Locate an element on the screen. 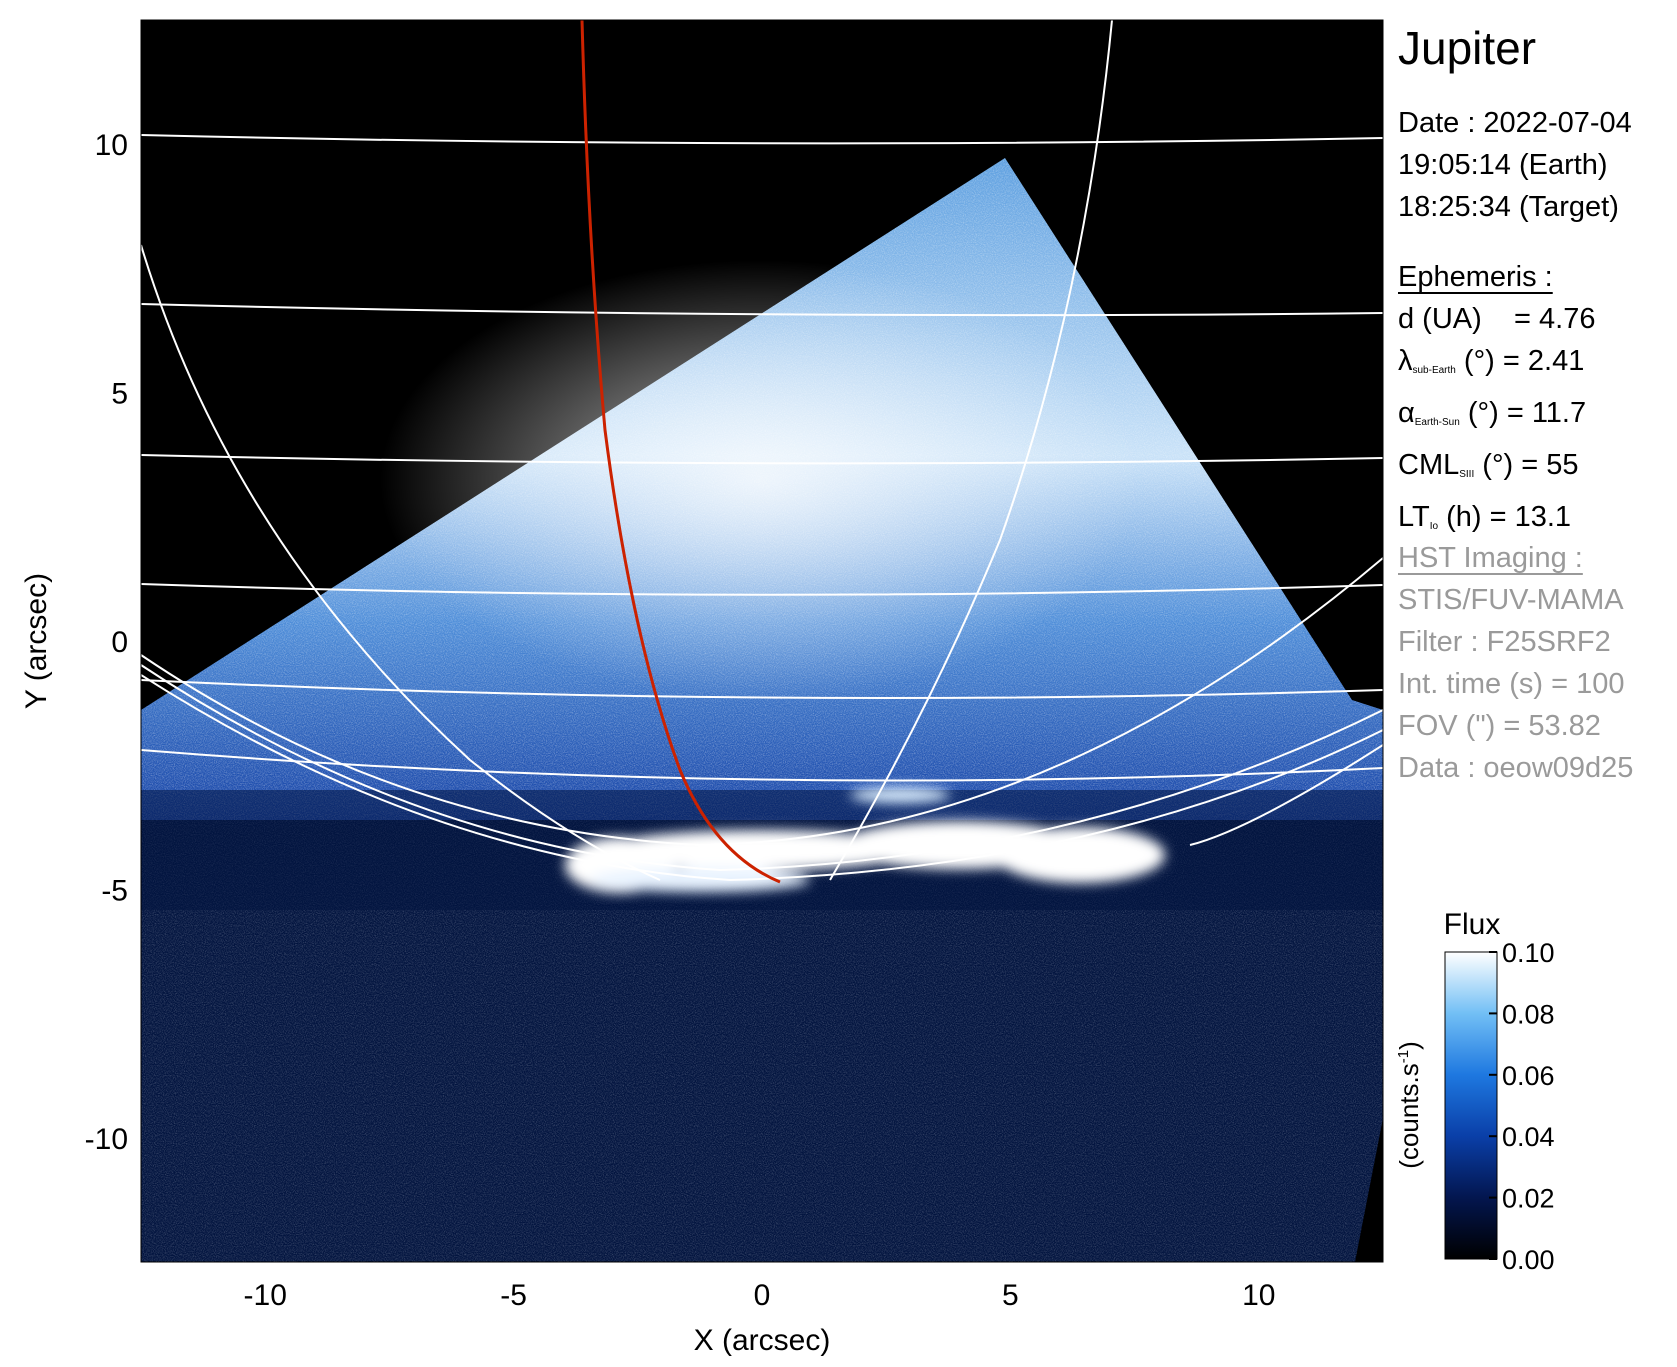 The width and height of the screenshot is (1677, 1367). colorbar-gradient is located at coordinates (1471, 1105).